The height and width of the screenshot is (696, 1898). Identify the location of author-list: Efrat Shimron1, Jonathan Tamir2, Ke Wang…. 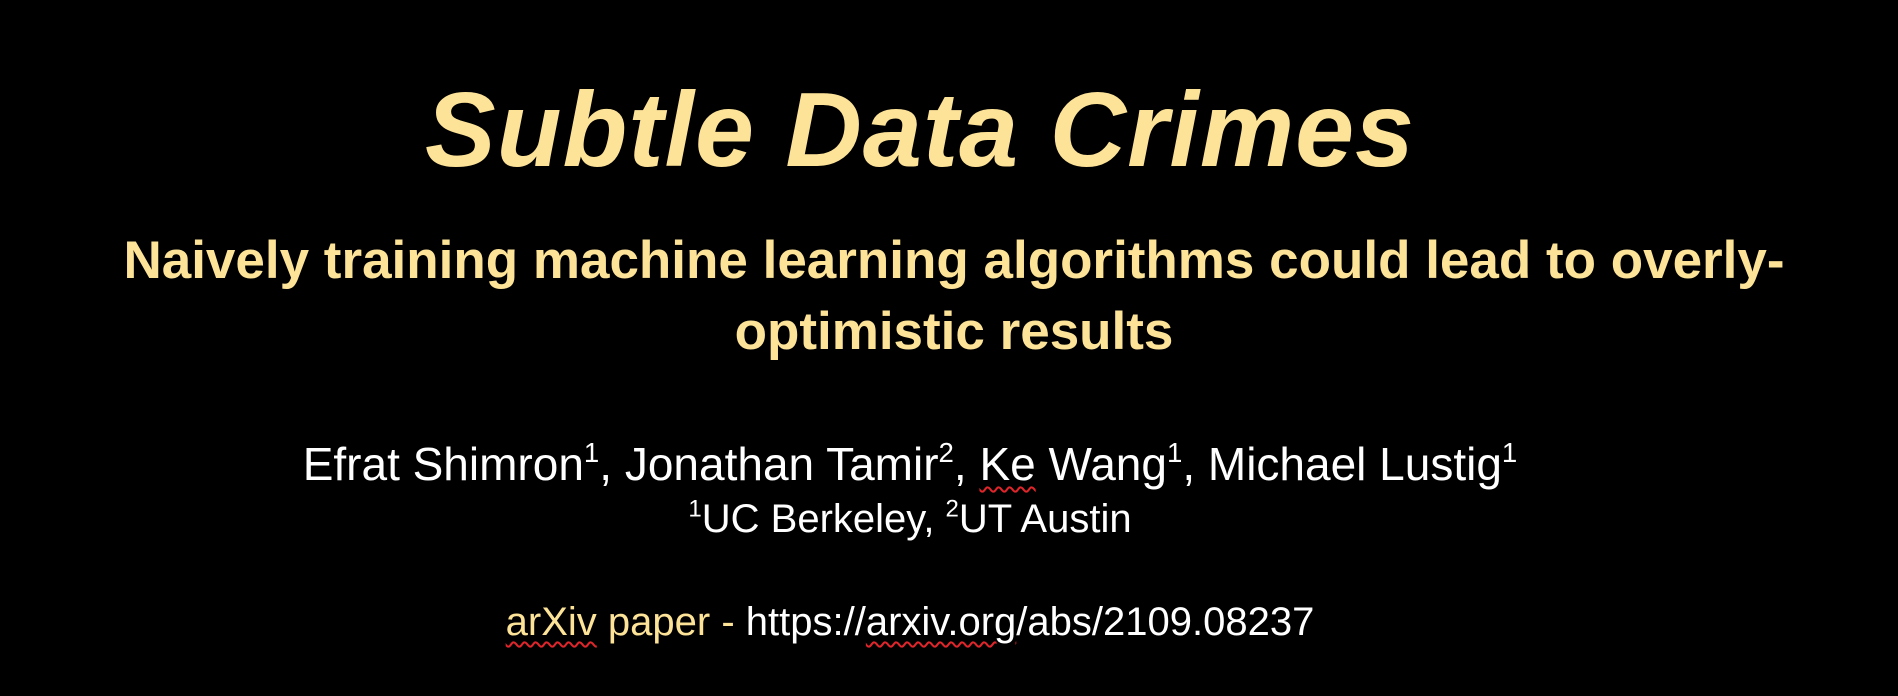
(910, 464).